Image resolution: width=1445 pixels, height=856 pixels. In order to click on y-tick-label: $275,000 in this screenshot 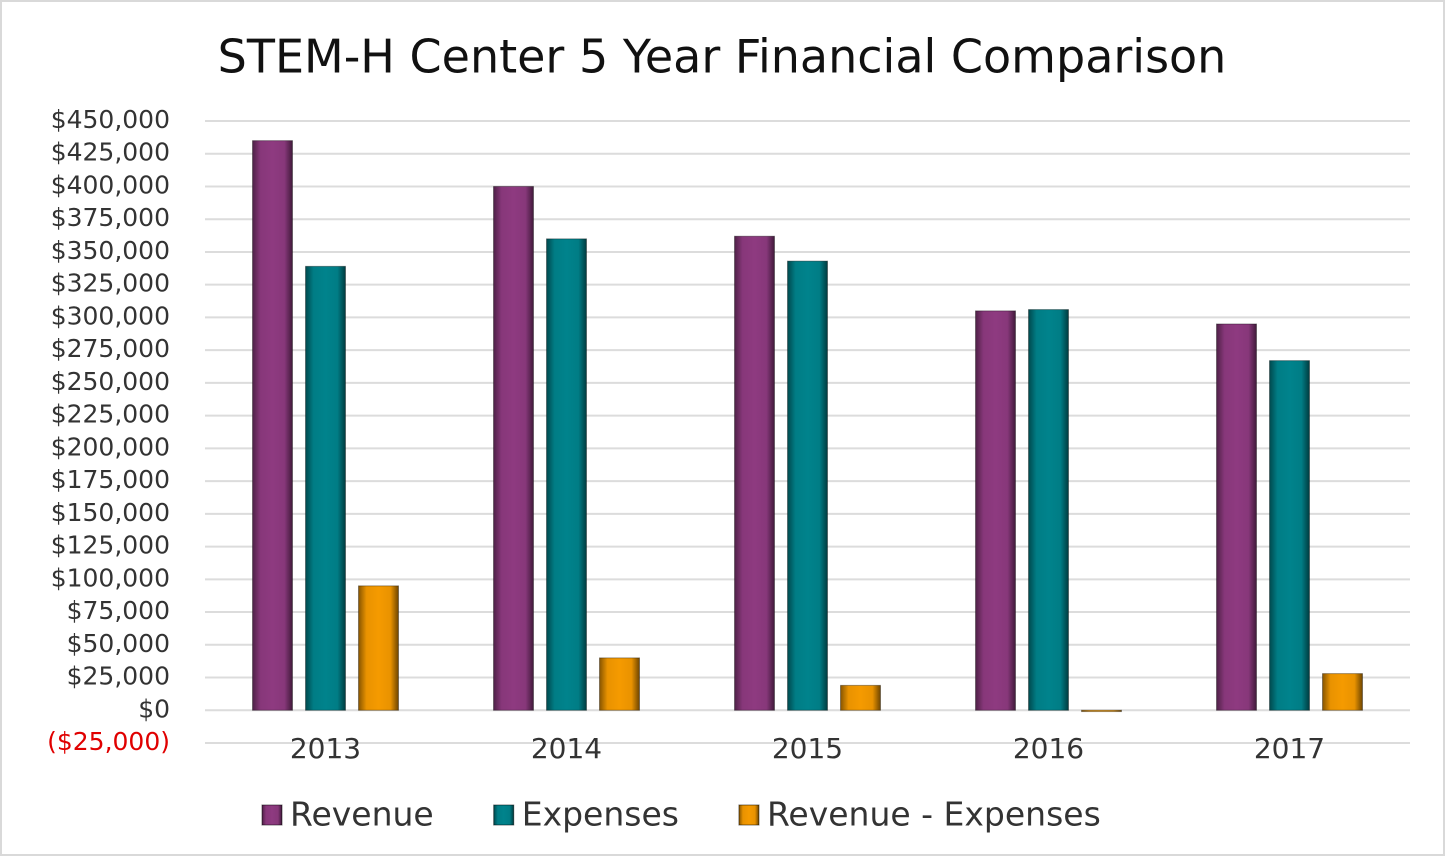, I will do `click(110, 348)`.